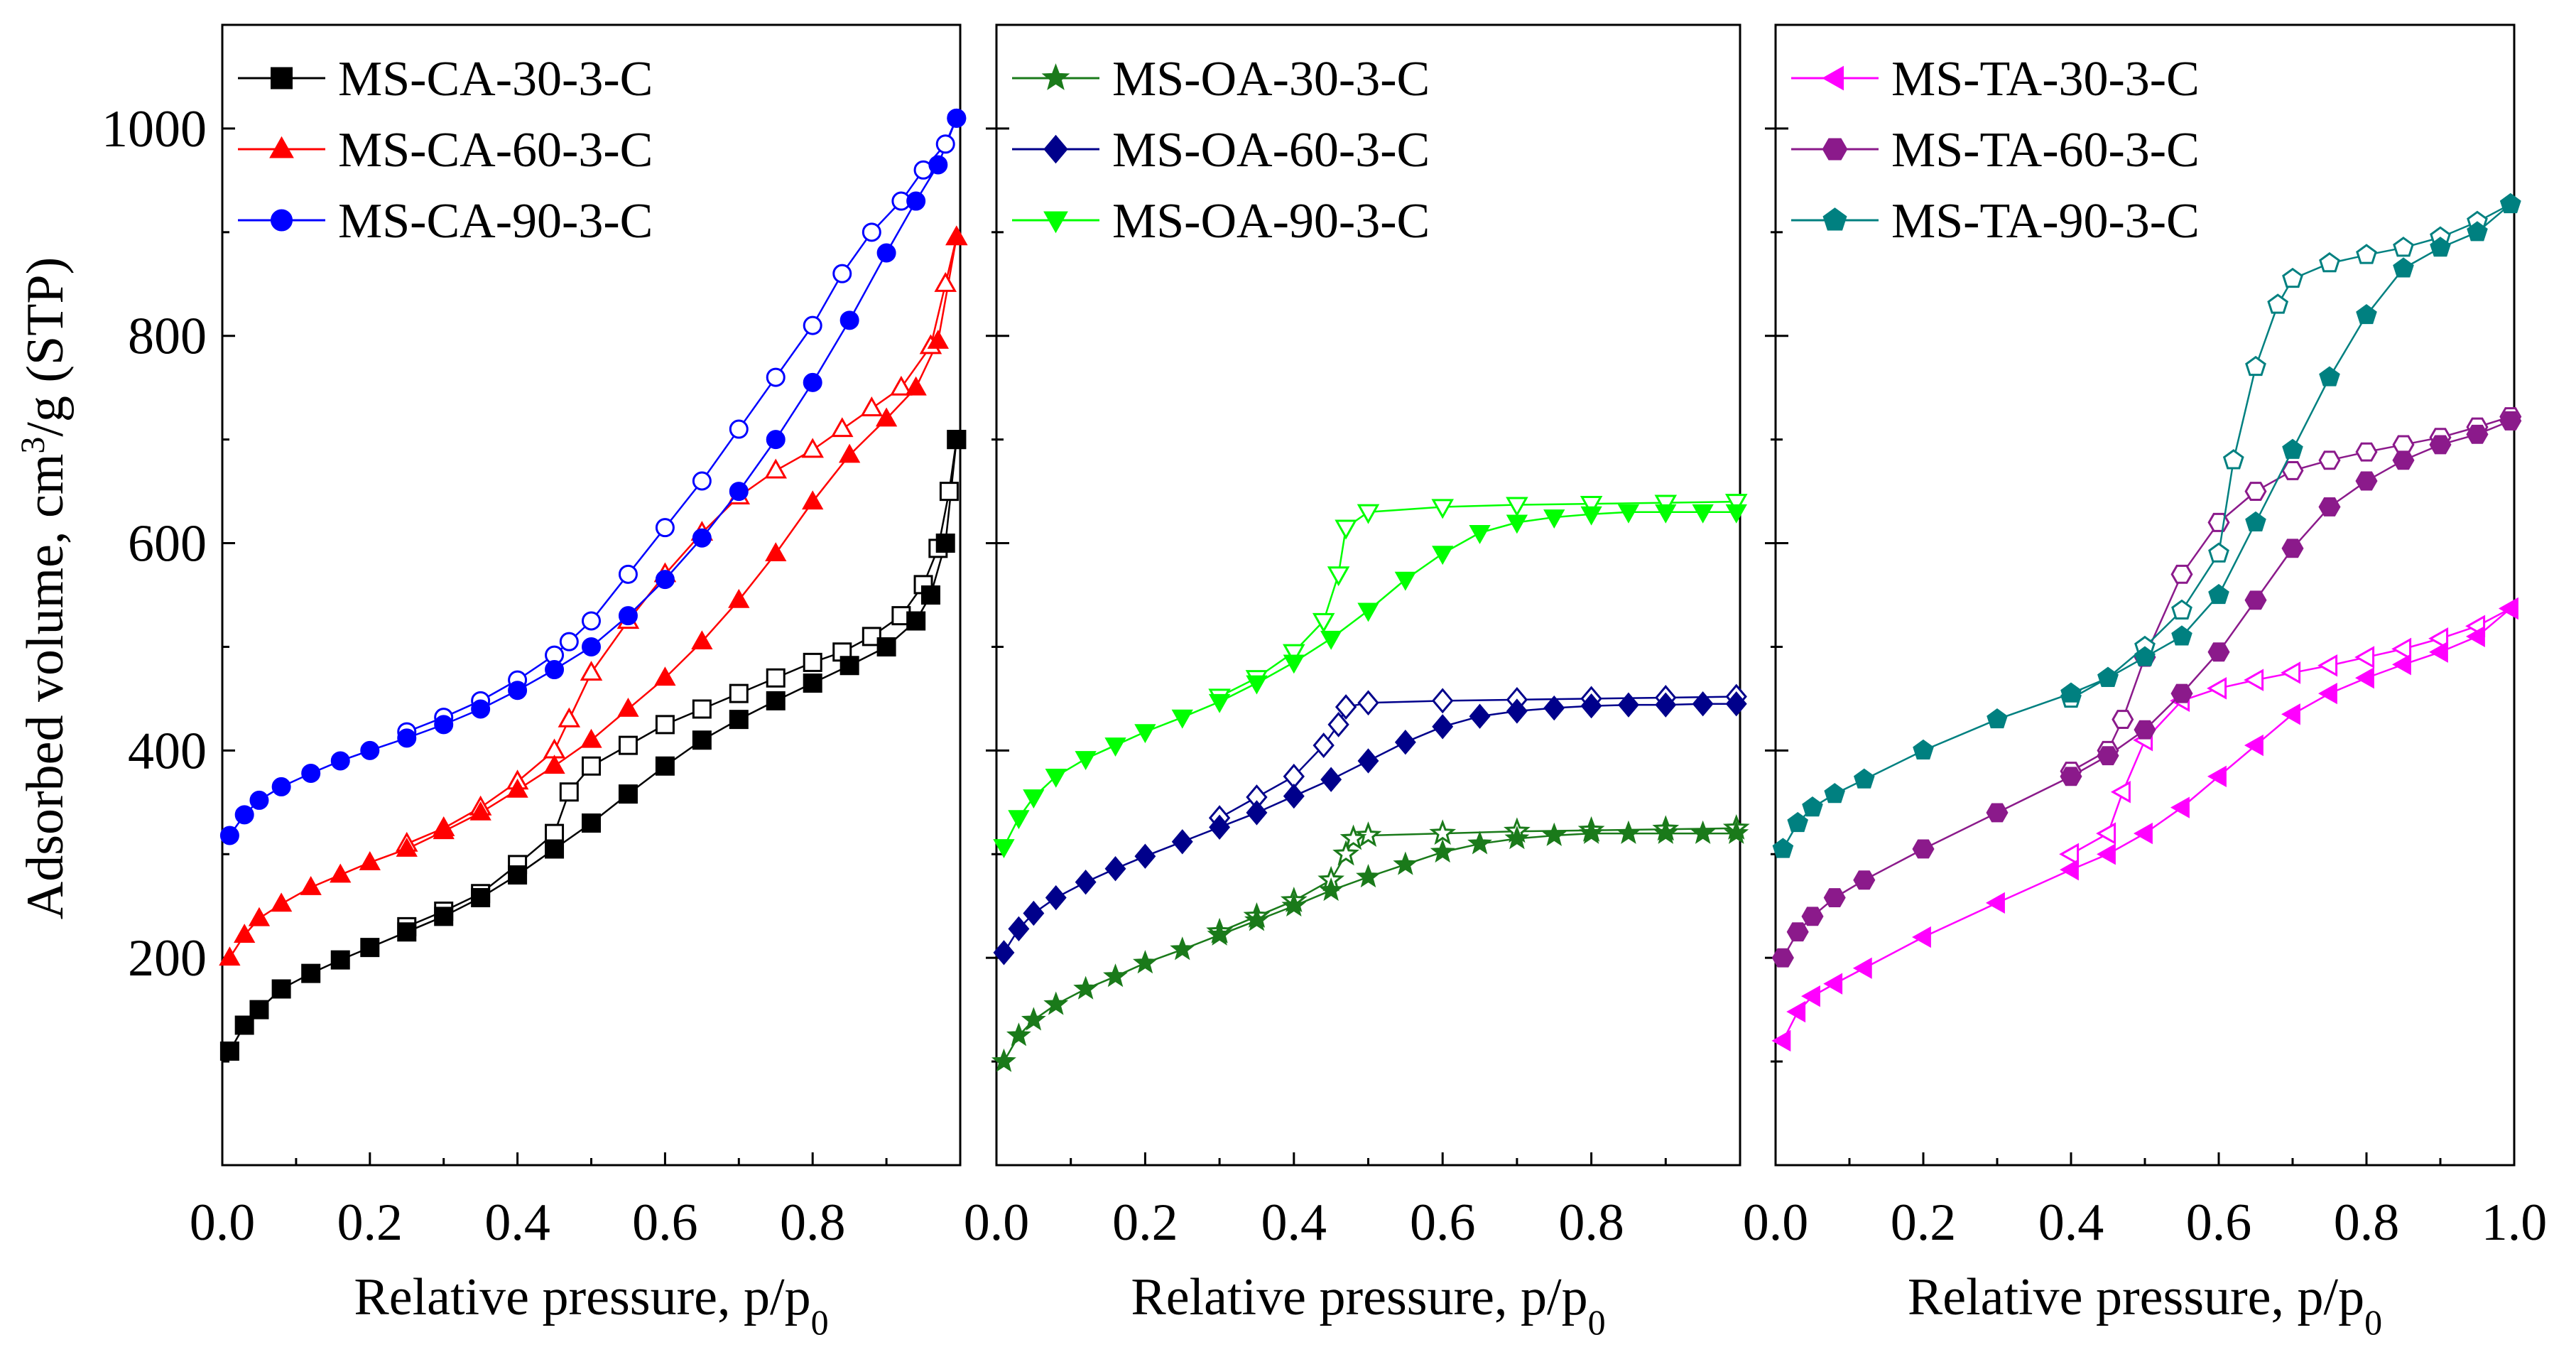  What do you see at coordinates (168, 958) in the screenshot?
I see `y-tick-label: 200` at bounding box center [168, 958].